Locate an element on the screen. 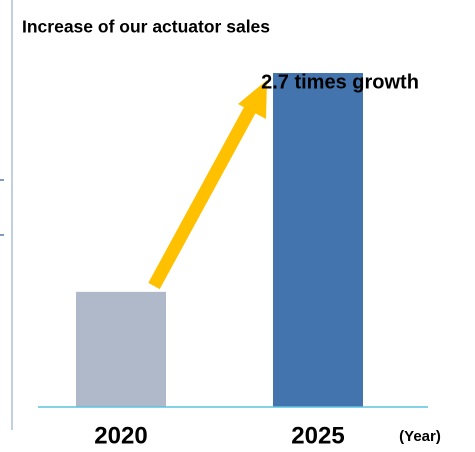 Image resolution: width=475 pixels, height=452 pixels. arrow-head is located at coordinates (252, 99).